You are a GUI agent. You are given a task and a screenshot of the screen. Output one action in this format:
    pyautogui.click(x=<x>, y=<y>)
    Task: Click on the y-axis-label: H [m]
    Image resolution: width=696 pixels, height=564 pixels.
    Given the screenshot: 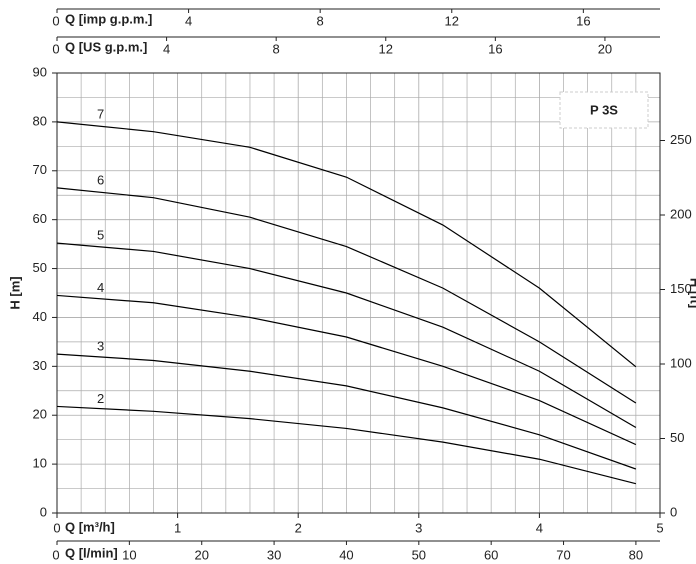 What is the action you would take?
    pyautogui.click(x=14, y=292)
    